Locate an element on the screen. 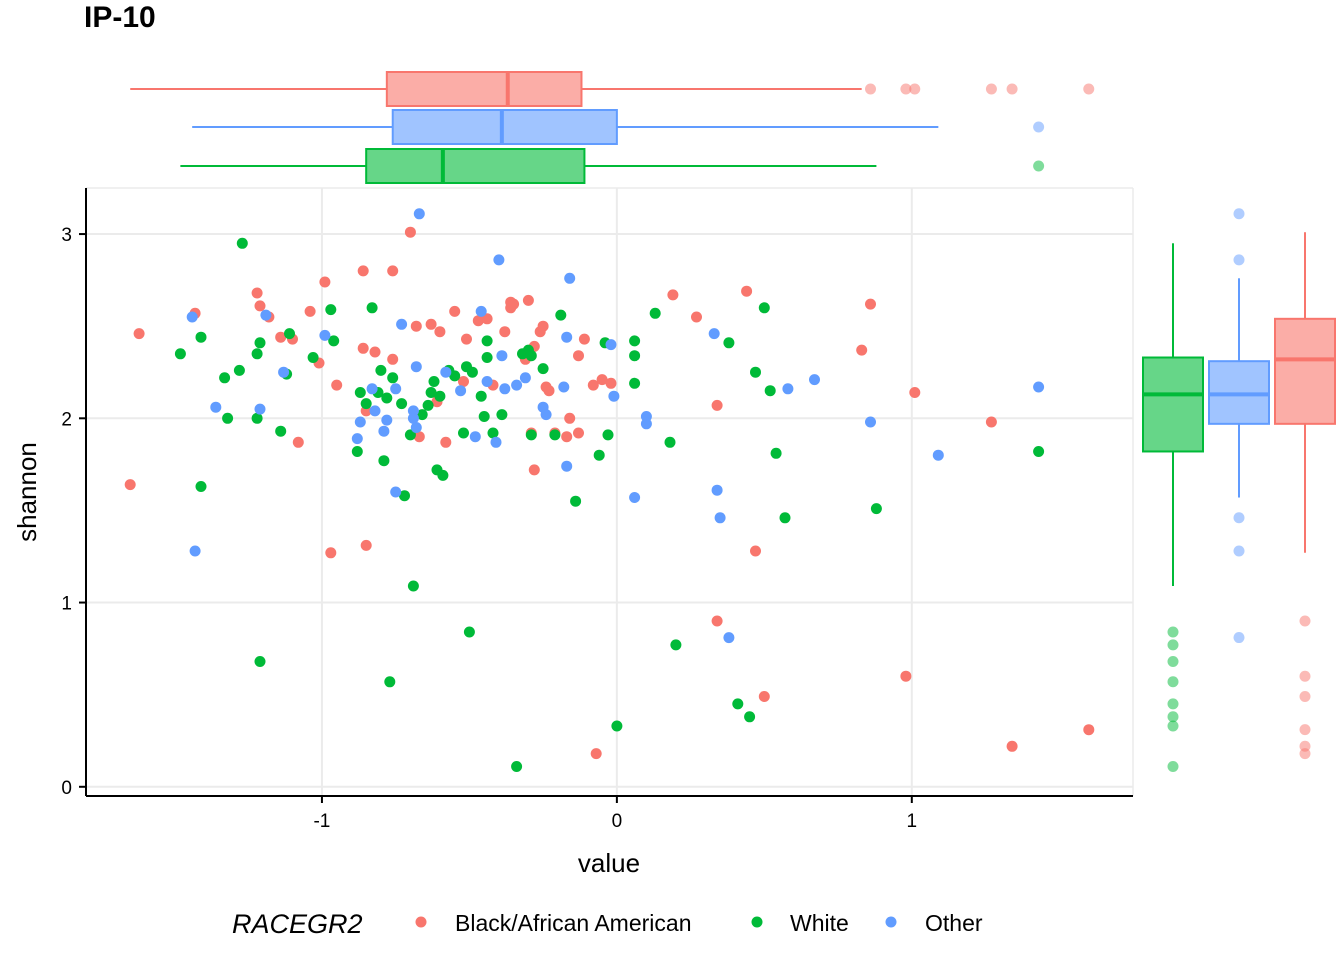  legend-label: White is located at coordinates (819, 923).